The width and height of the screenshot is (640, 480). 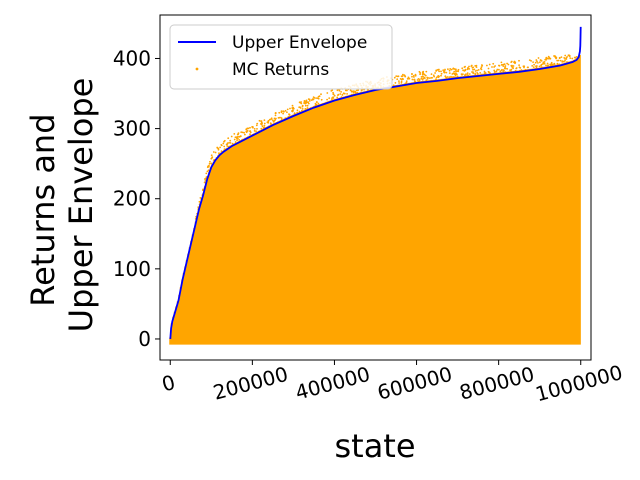 What do you see at coordinates (43, 209) in the screenshot?
I see `y-axis-label-line-1: Returns and` at bounding box center [43, 209].